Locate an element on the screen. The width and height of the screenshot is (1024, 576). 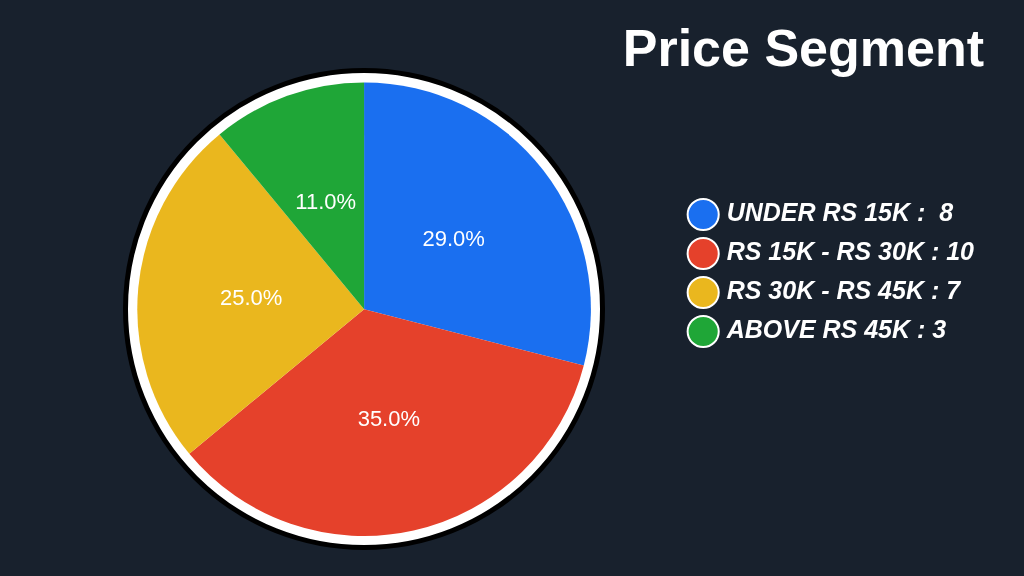
chart-title: Price Segment is located at coordinates (803, 47).